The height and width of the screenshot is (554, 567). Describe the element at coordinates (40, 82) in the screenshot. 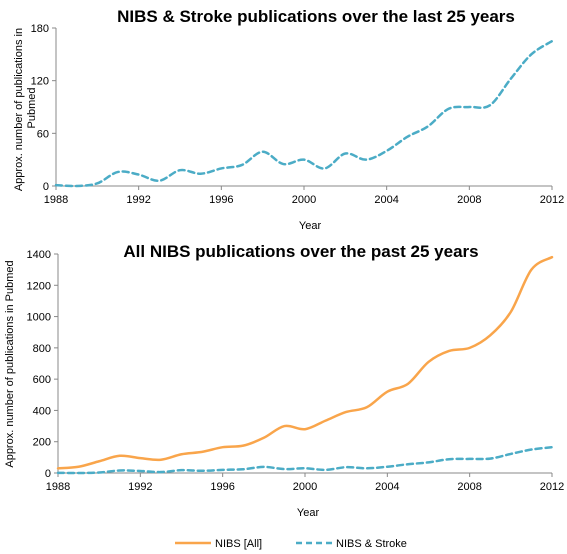

I see `chart-top-y-tick-label: 120` at that location.